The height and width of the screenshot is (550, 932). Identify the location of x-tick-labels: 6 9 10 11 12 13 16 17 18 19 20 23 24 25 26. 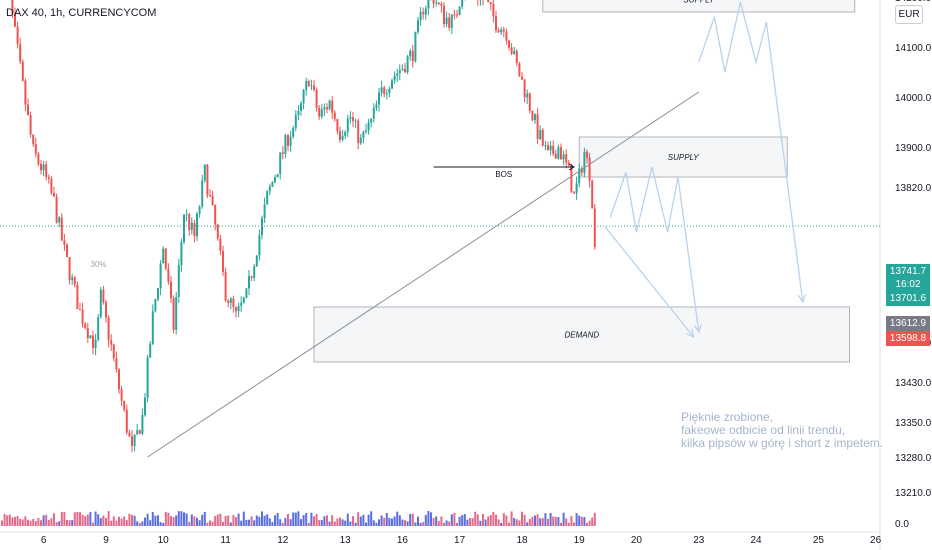
(461, 540).